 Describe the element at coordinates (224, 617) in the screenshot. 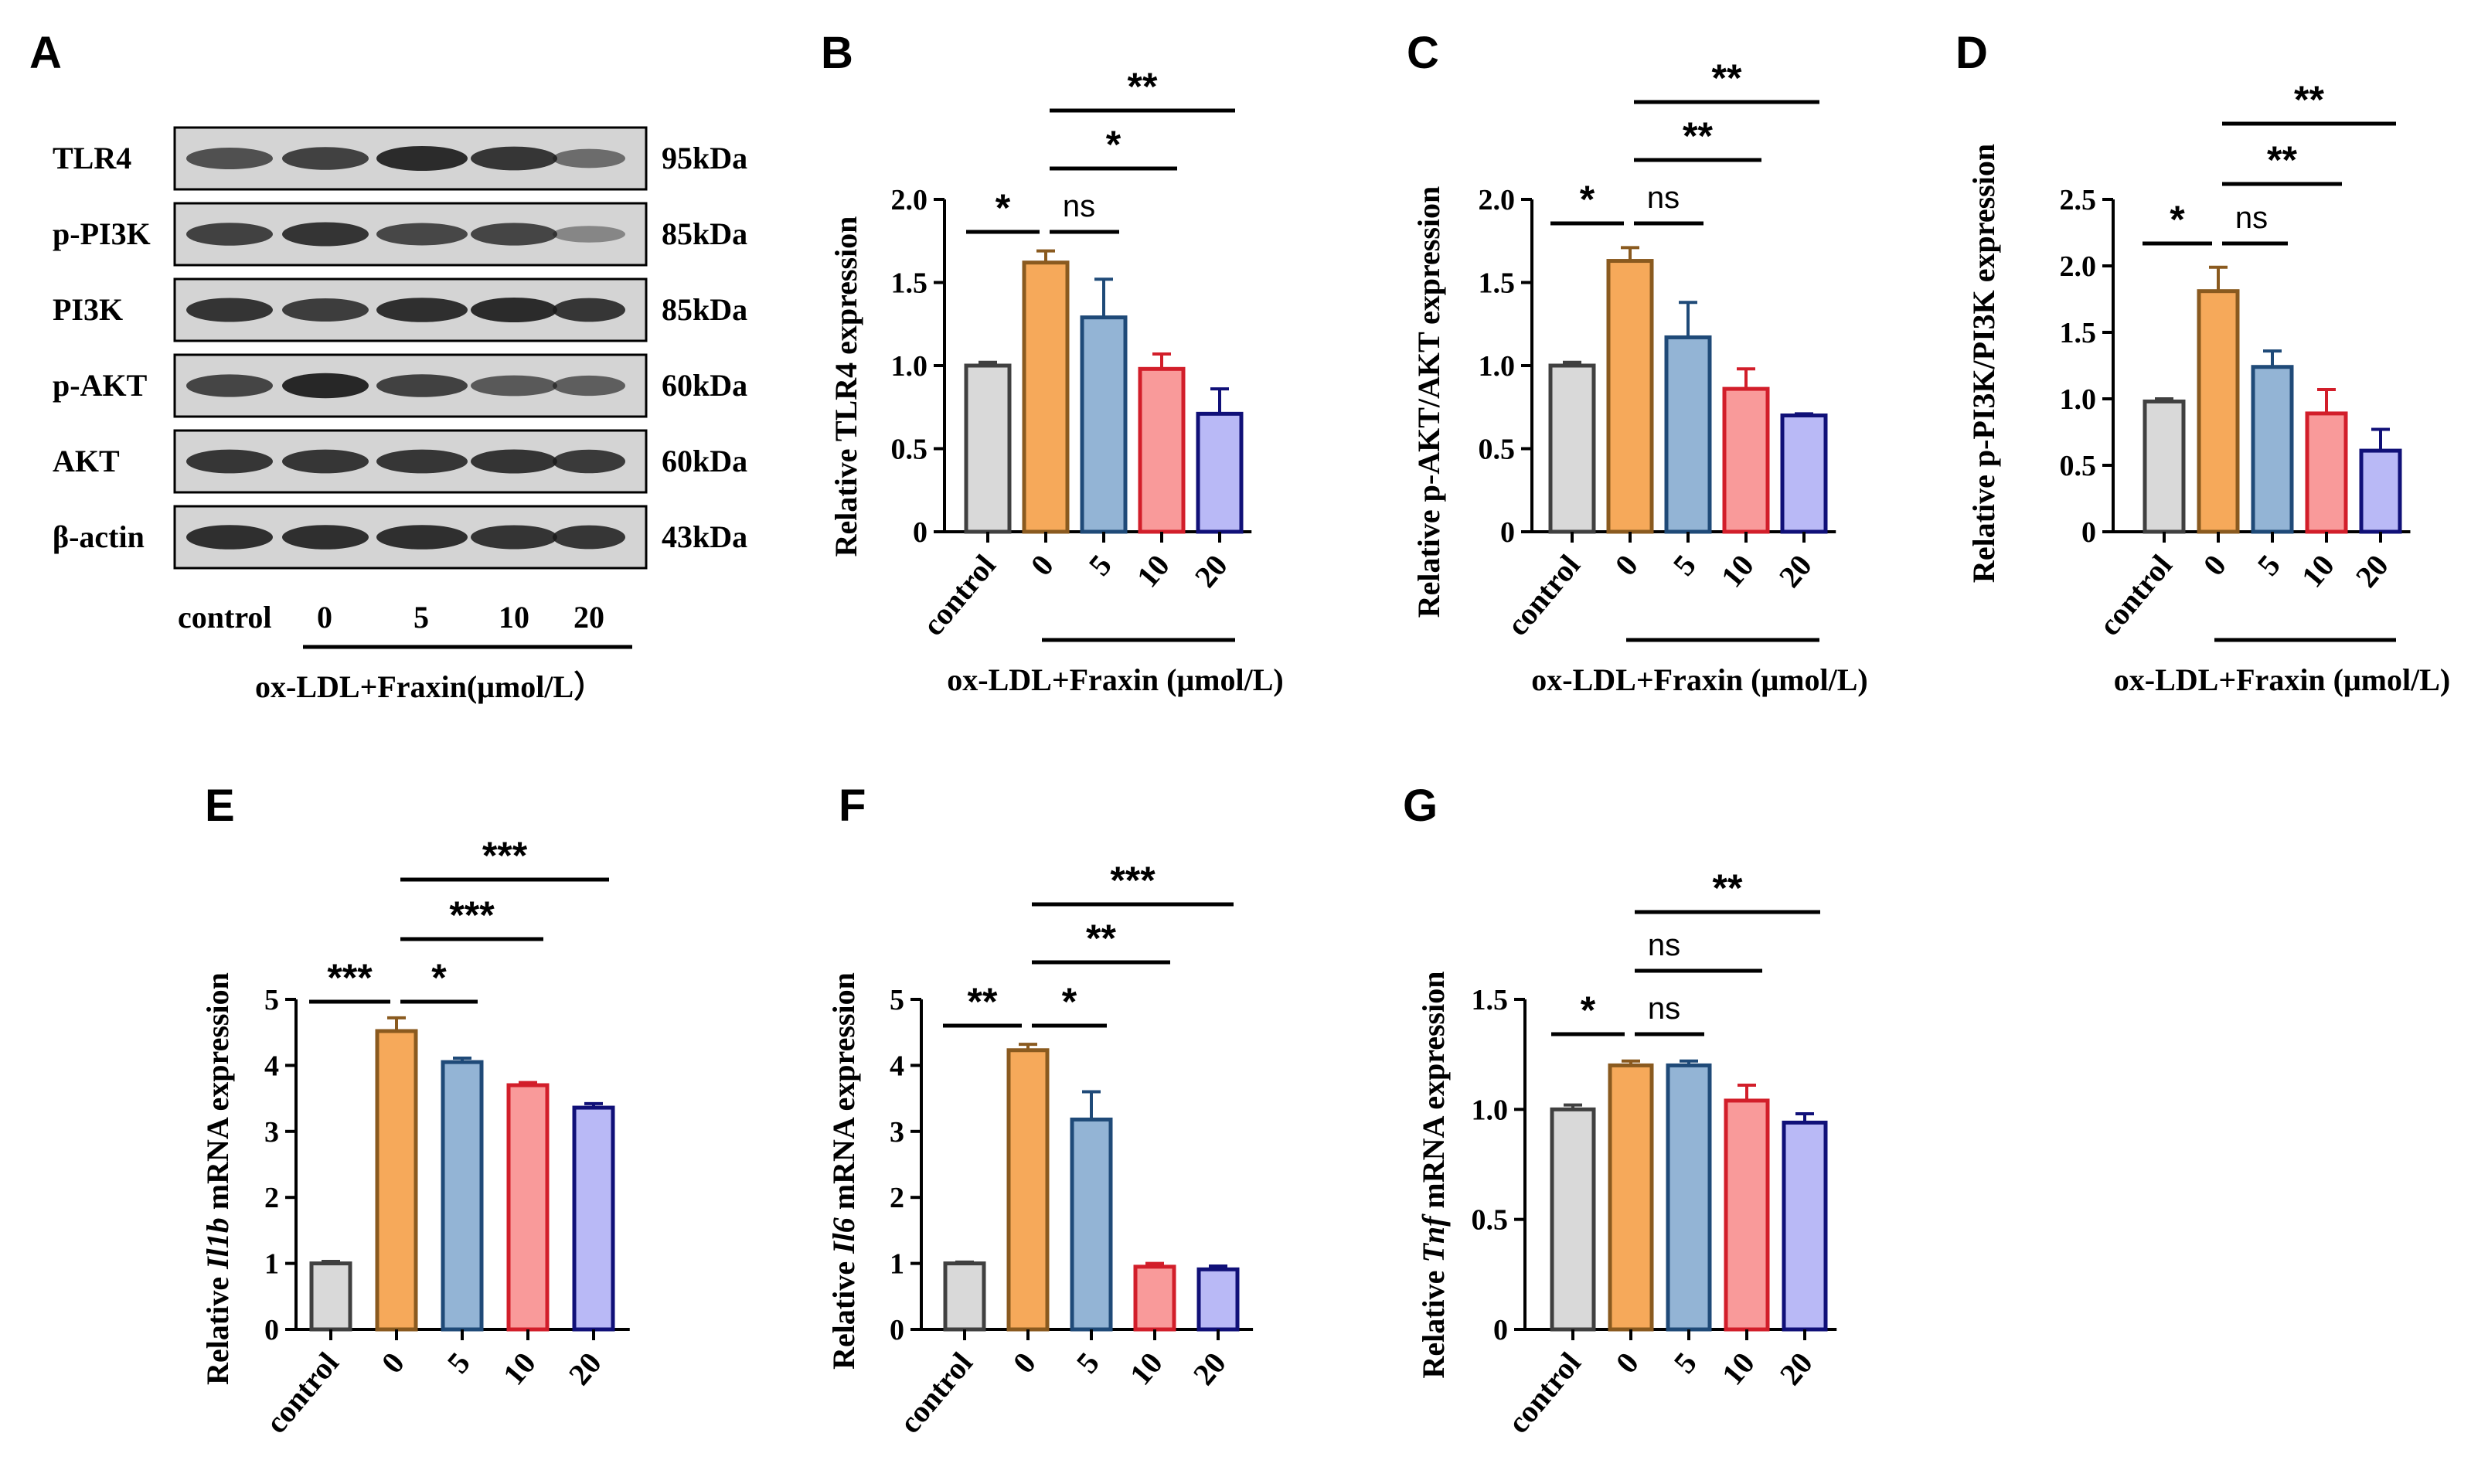

I see `lane-label-control: control` at that location.